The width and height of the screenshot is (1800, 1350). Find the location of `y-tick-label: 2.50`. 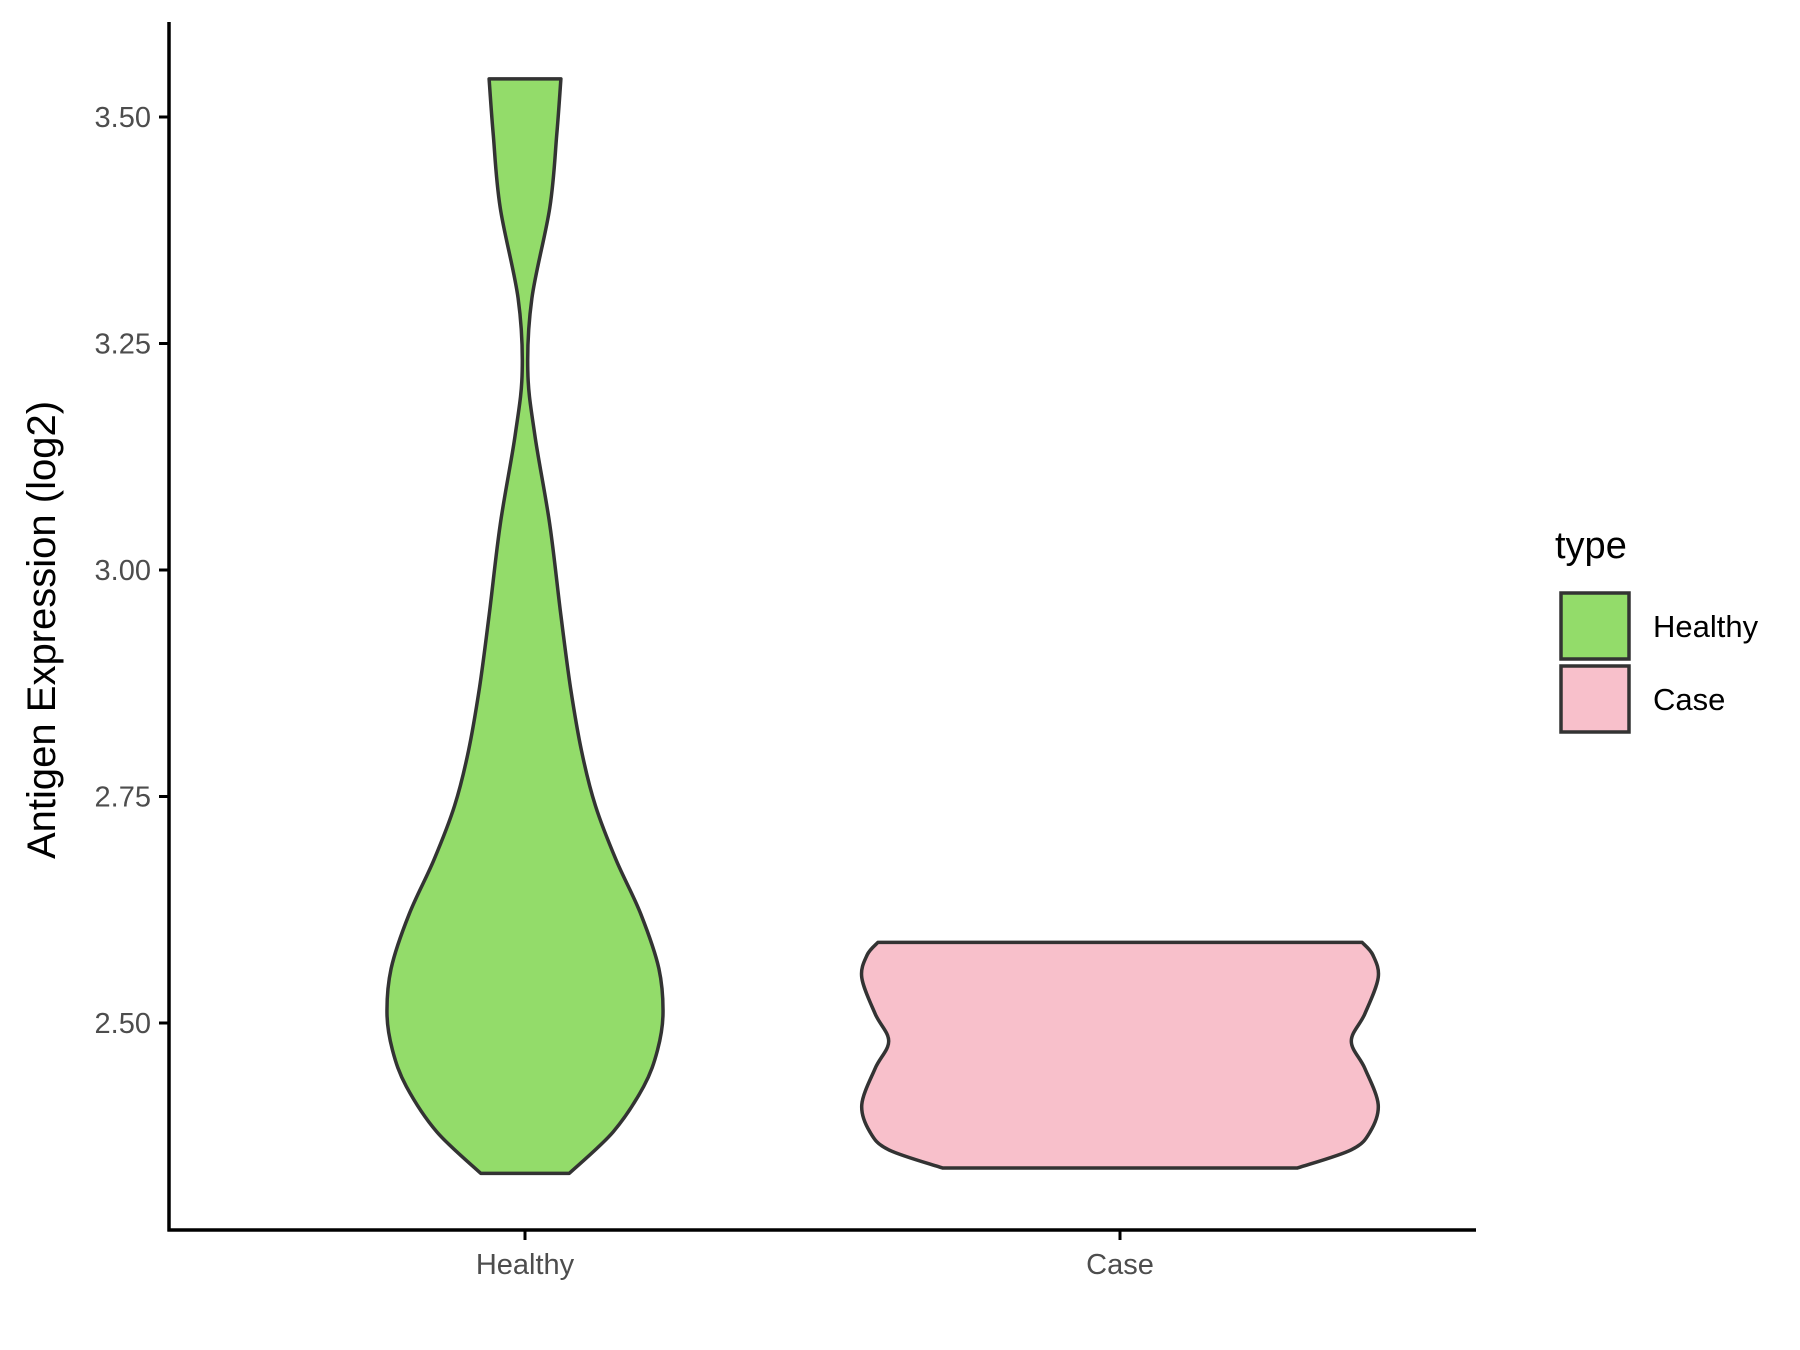

y-tick-label: 2.50 is located at coordinates (123, 1024).